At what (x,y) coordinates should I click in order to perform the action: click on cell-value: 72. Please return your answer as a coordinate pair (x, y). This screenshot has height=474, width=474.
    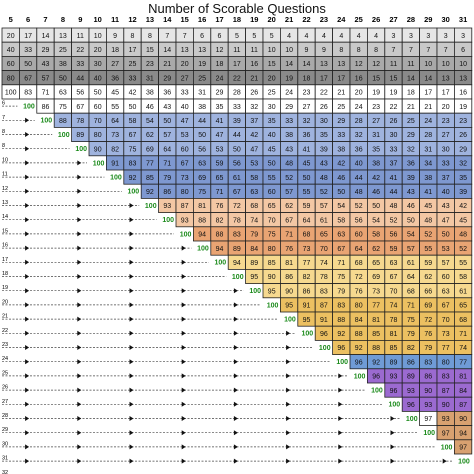
    Looking at the image, I should click on (237, 206).